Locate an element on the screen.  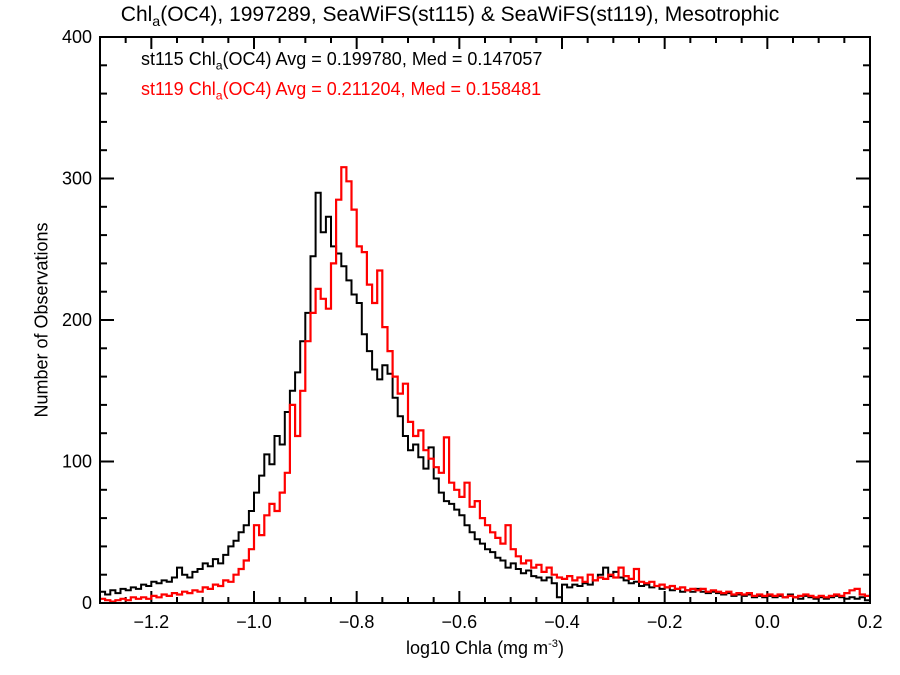
y-tick-label: 0 is located at coordinates (87, 603).